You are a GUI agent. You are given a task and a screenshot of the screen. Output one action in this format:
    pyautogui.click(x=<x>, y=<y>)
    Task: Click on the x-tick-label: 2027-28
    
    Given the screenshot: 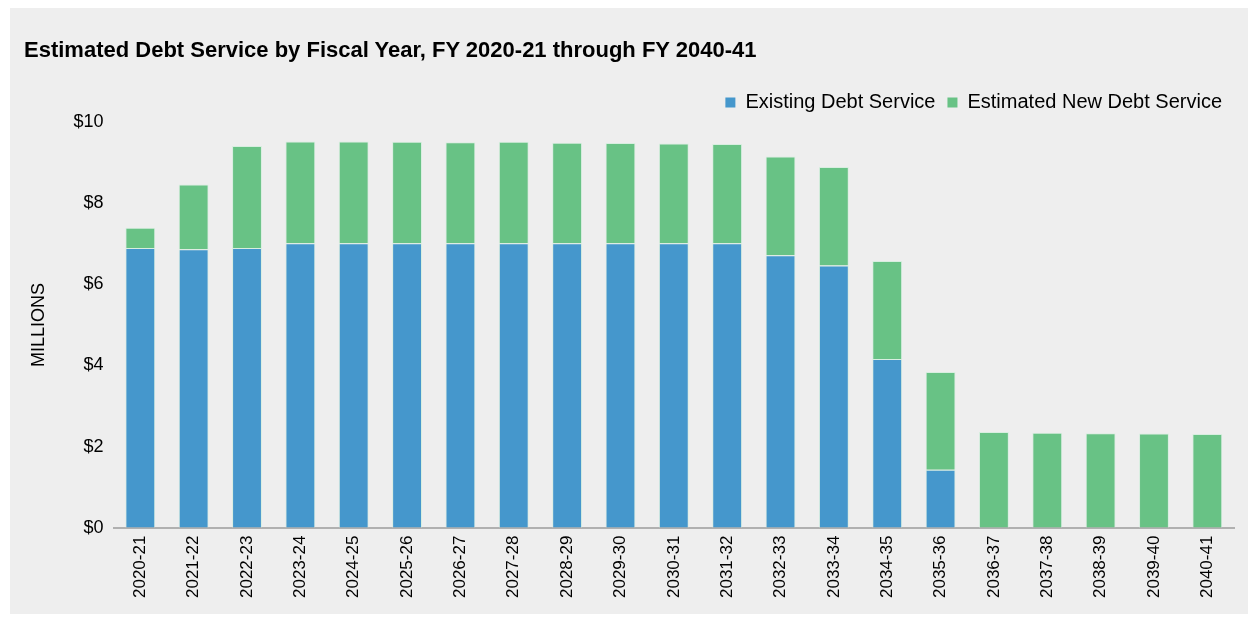 What is the action you would take?
    pyautogui.click(x=513, y=566)
    